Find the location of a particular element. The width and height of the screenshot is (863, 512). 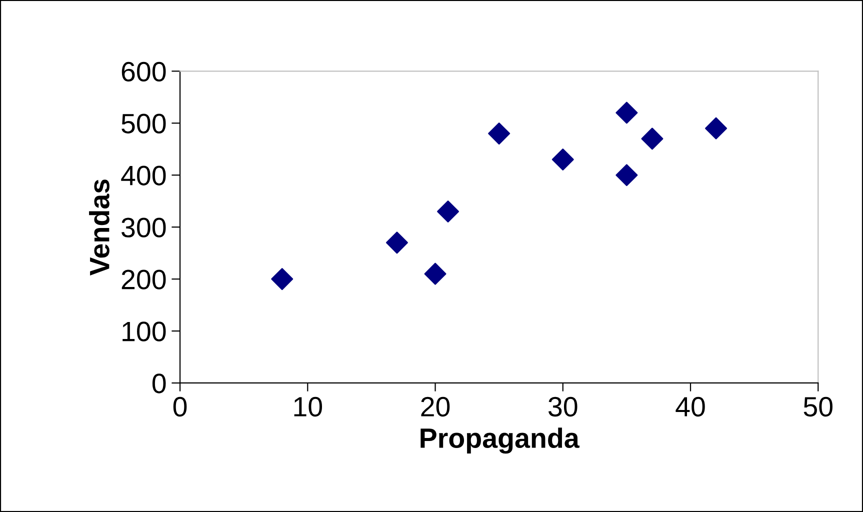

y-tick-label: 0 is located at coordinates (159, 384).